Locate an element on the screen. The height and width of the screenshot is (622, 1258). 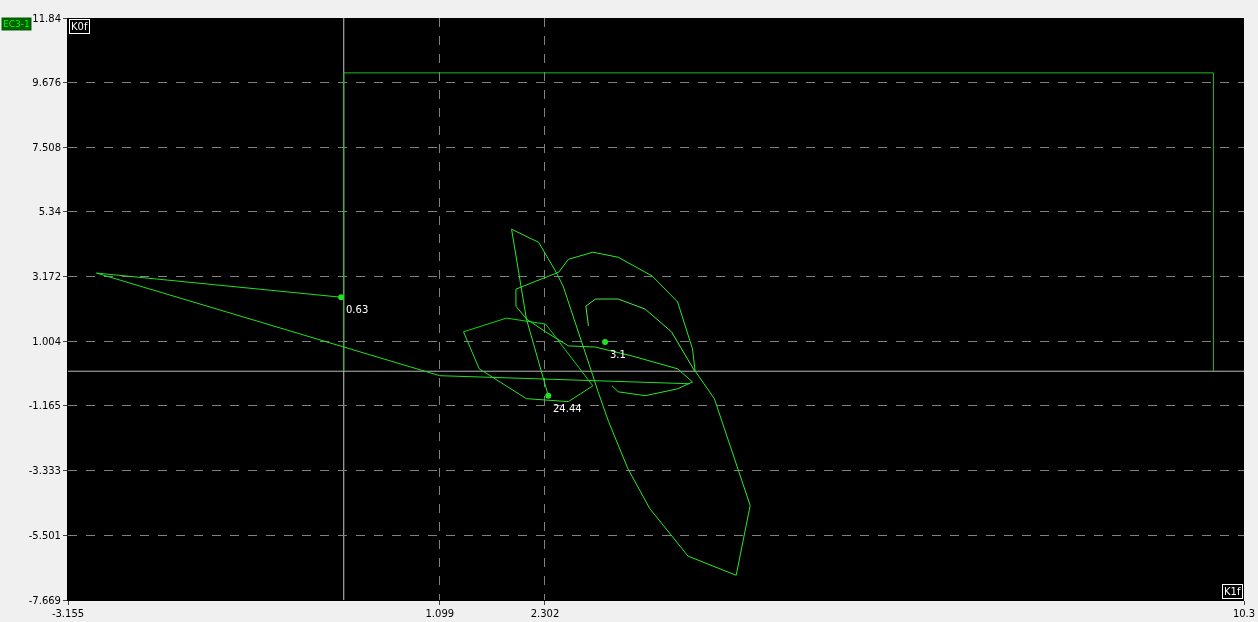
x-tick-label: -3.155 is located at coordinates (68, 613).